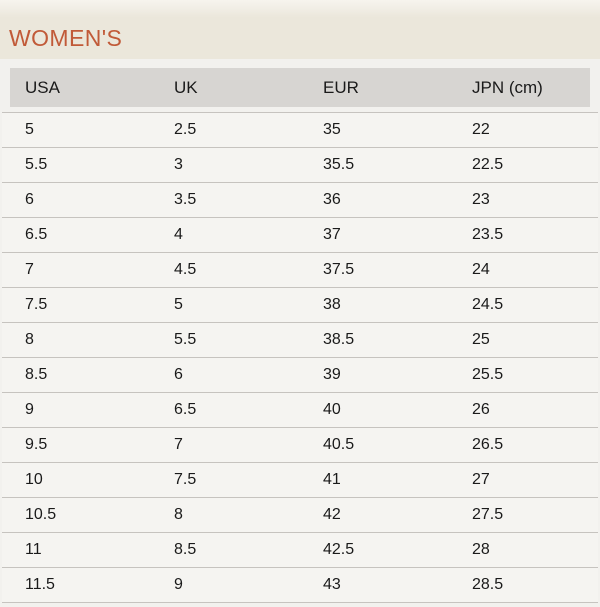 The width and height of the screenshot is (600, 607). What do you see at coordinates (481, 129) in the screenshot?
I see `table-cell: 22` at bounding box center [481, 129].